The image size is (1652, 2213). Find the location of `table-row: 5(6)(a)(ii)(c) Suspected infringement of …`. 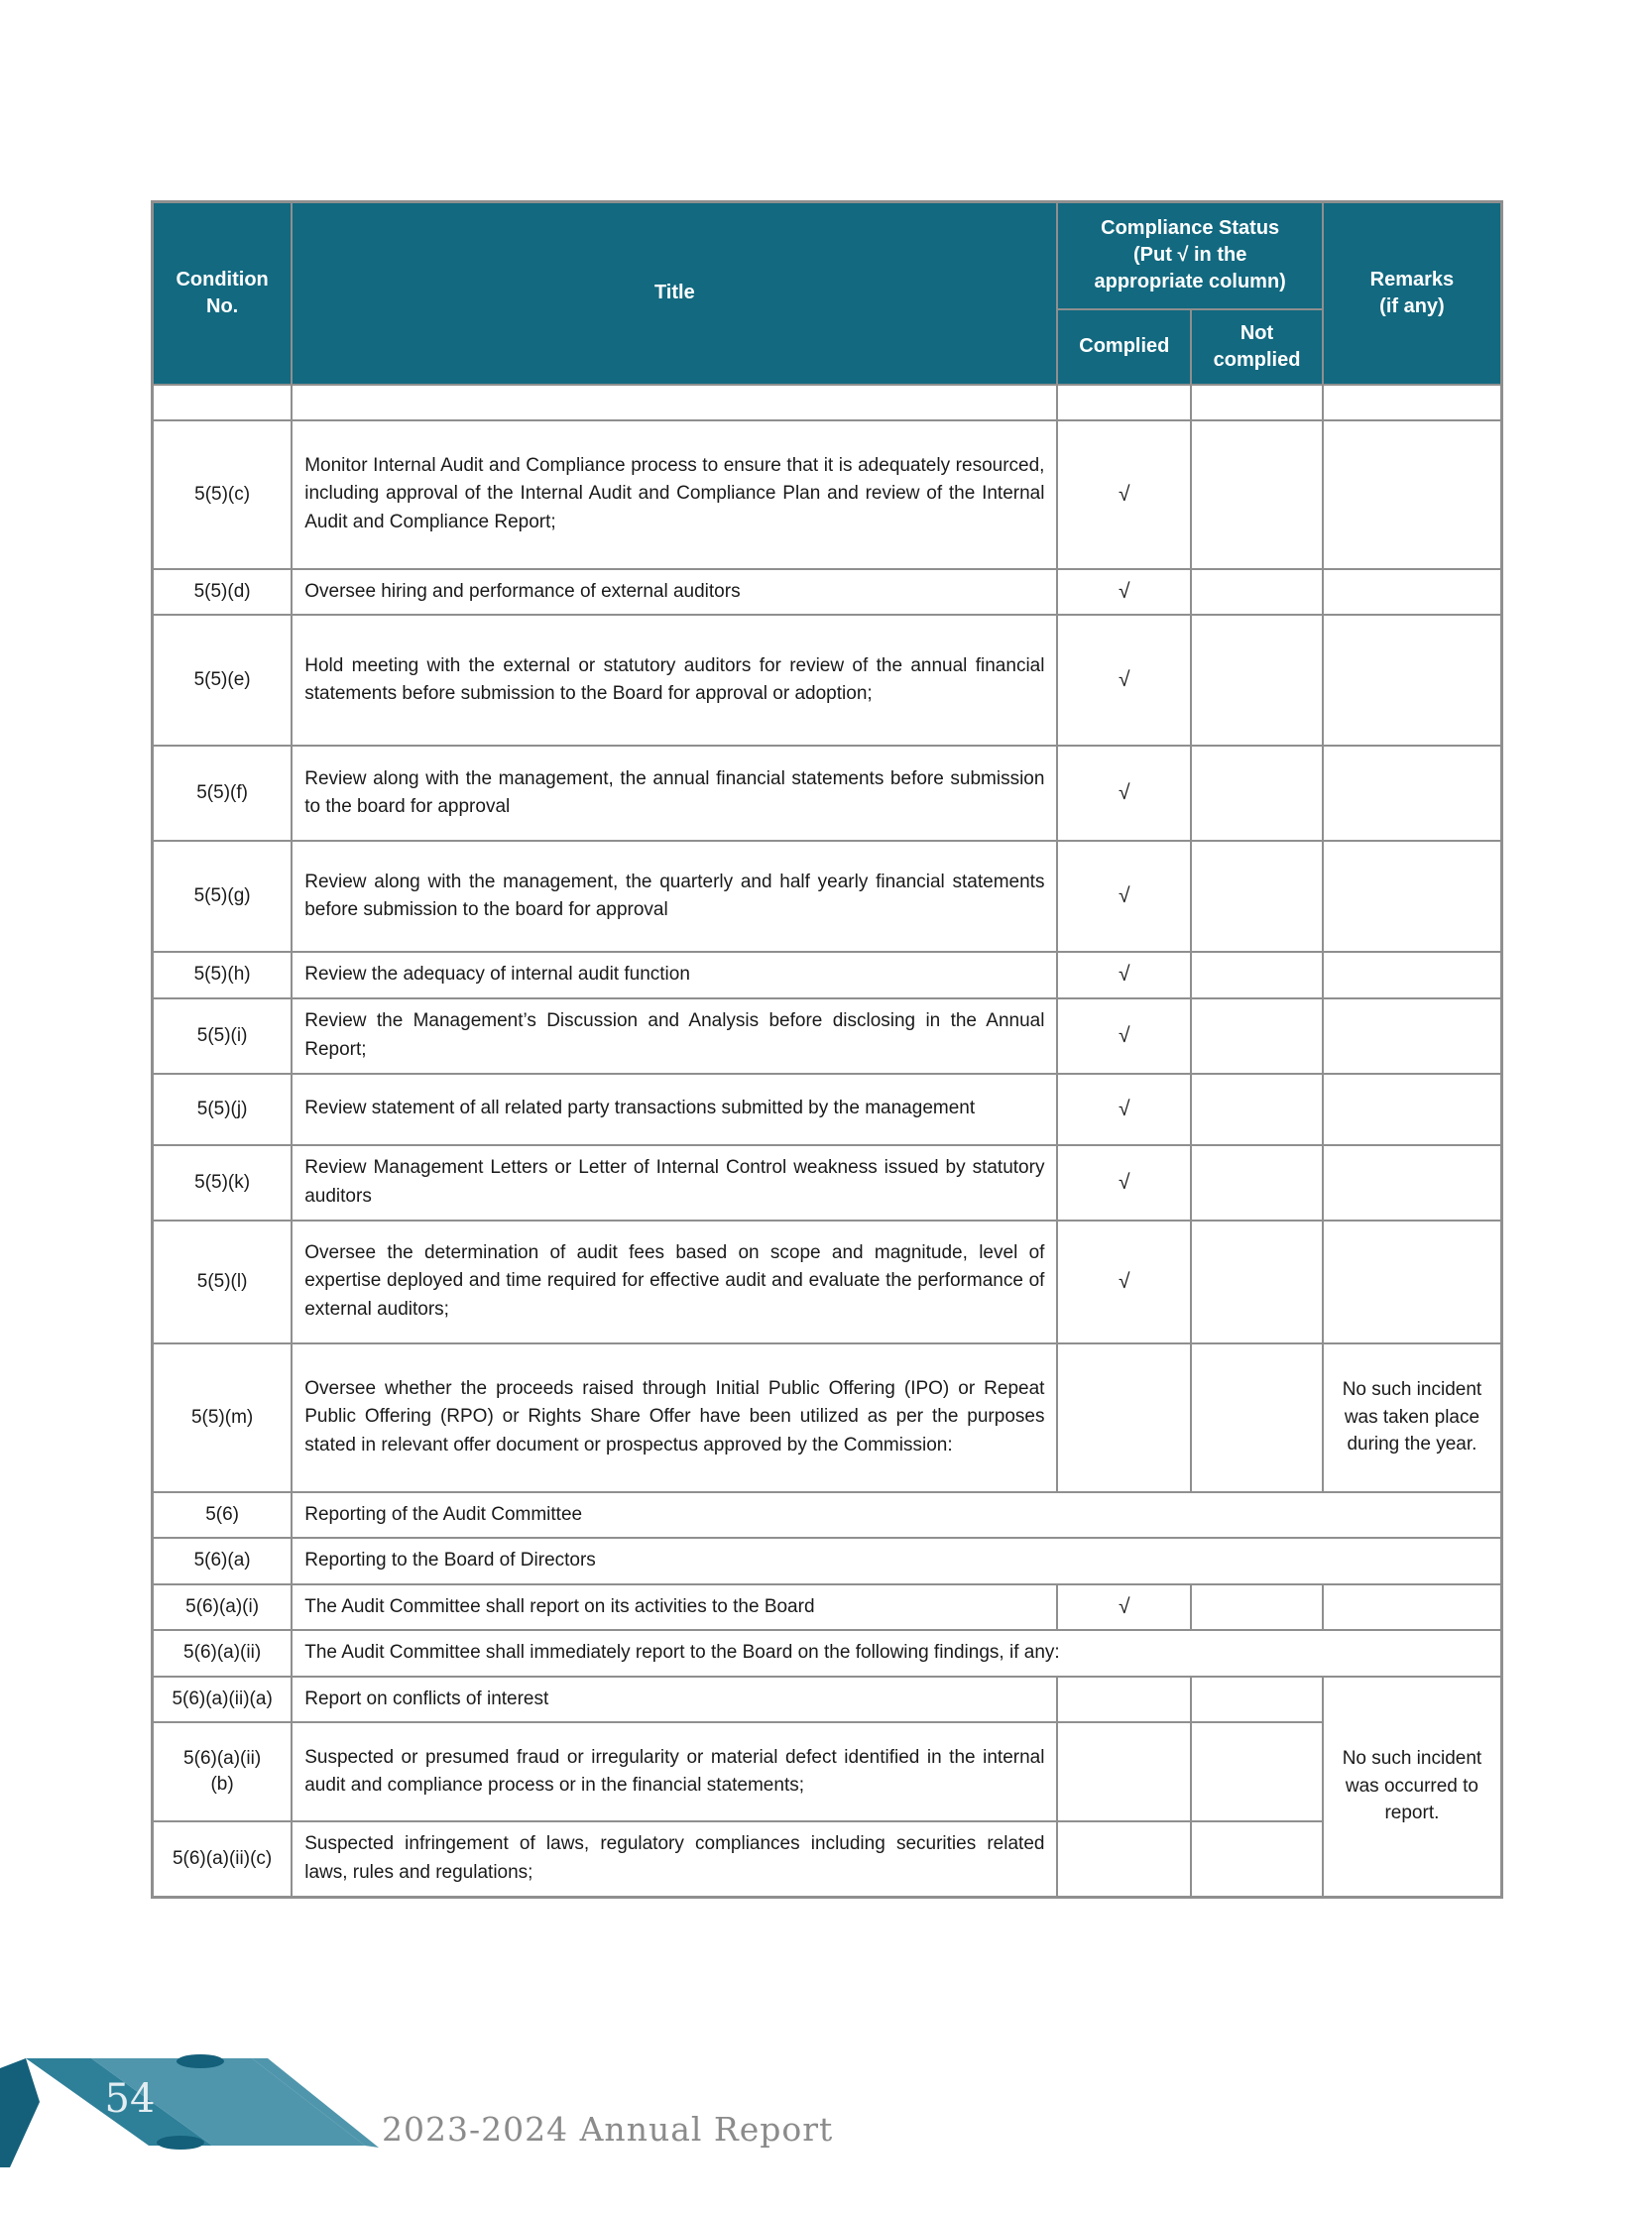

table-row: 5(6)(a)(ii)(c) Suspected infringement of … is located at coordinates (826, 1859).